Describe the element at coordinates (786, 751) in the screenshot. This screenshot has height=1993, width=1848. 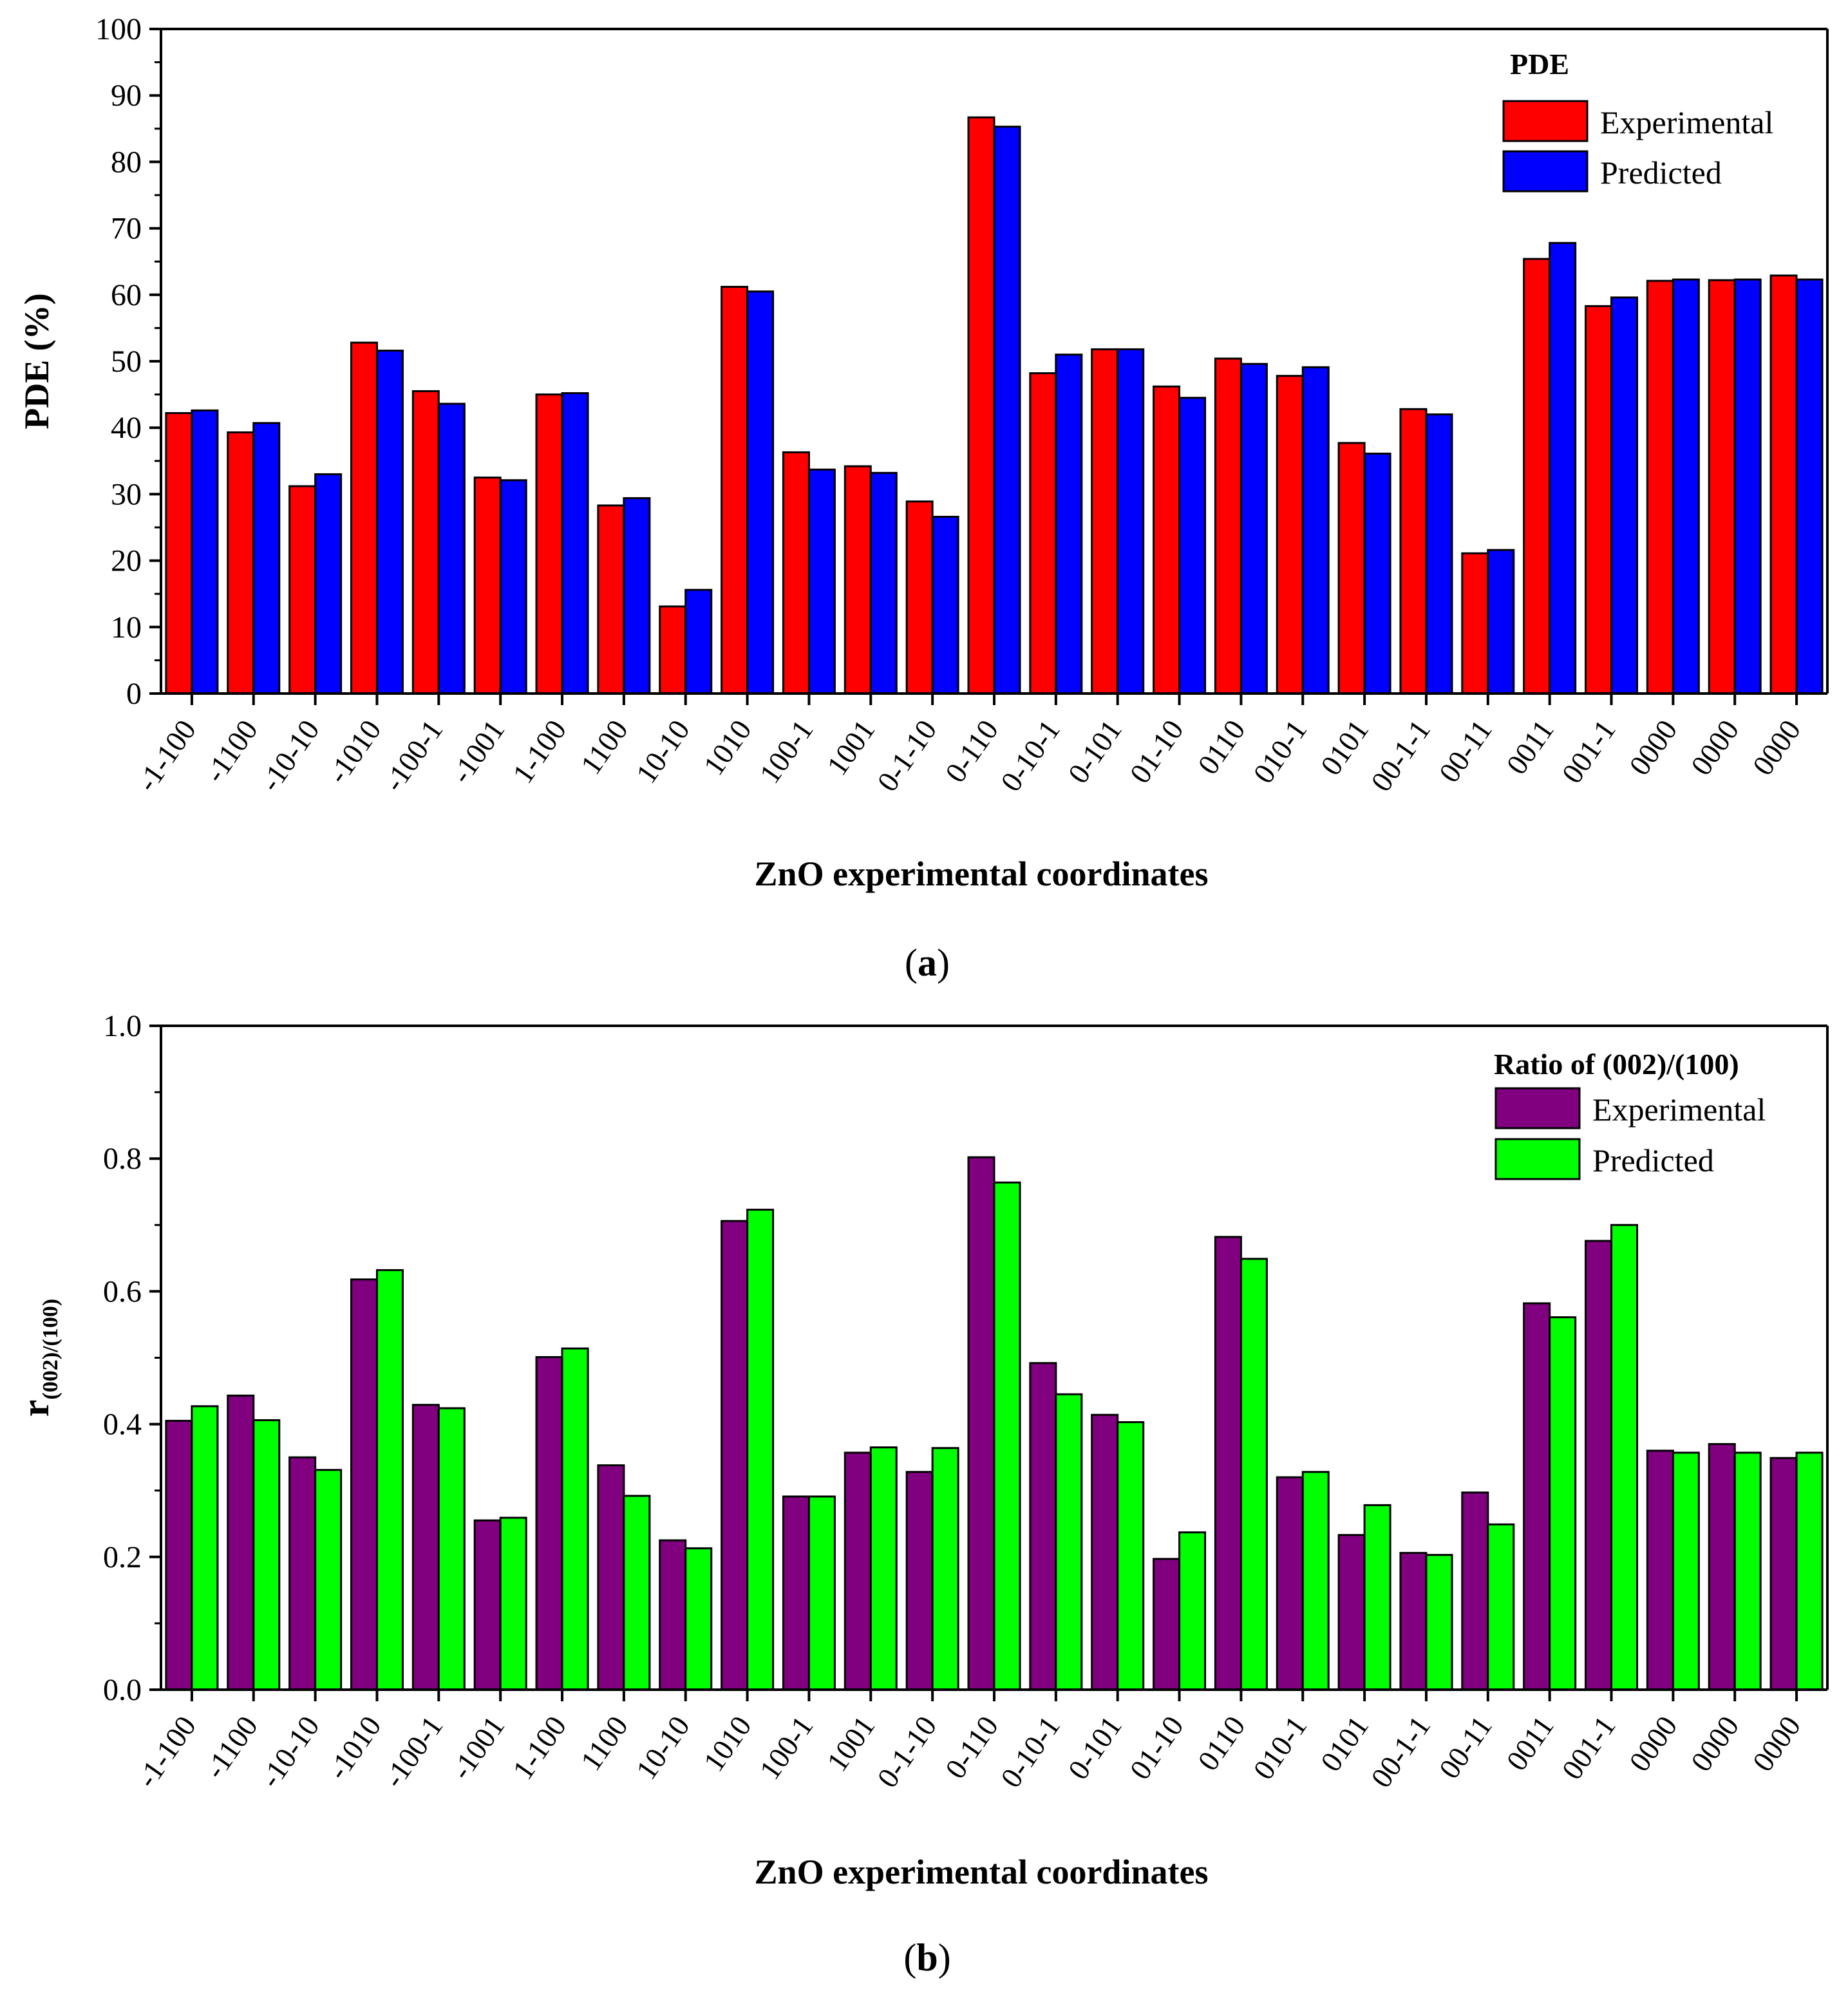
I see `x-tick-label-a-10: 100-1` at that location.